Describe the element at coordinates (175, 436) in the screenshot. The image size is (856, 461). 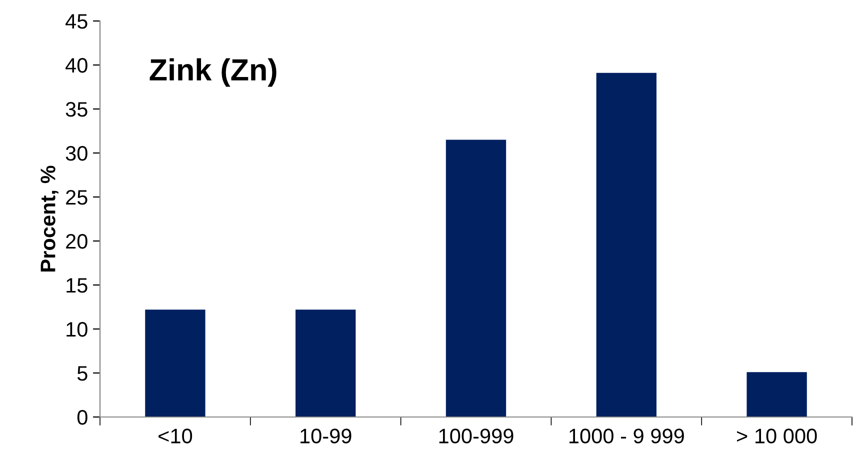
I see `x-tick-label: <10` at that location.